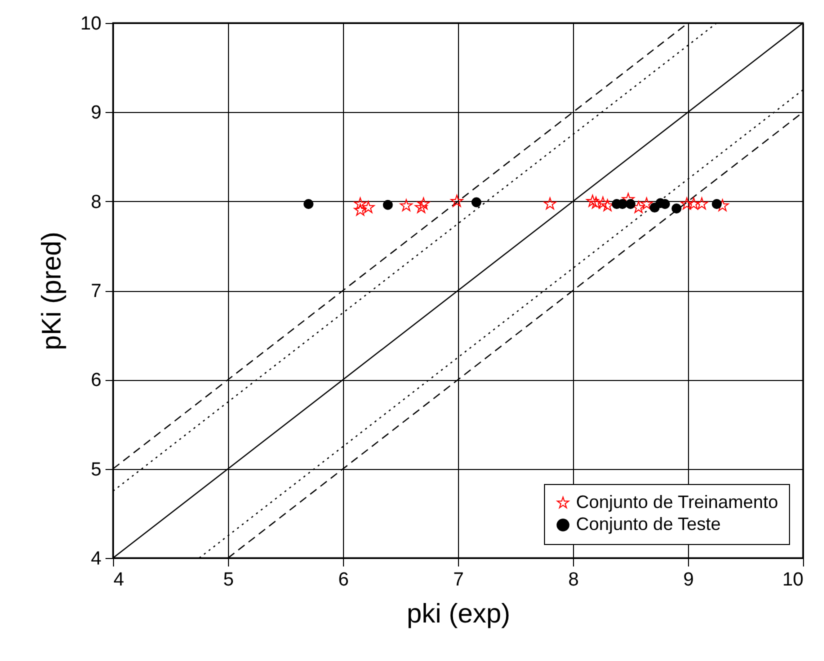 Image resolution: width=824 pixels, height=661 pixels. Describe the element at coordinates (96, 469) in the screenshot. I see `y-tick-label: 5` at that location.